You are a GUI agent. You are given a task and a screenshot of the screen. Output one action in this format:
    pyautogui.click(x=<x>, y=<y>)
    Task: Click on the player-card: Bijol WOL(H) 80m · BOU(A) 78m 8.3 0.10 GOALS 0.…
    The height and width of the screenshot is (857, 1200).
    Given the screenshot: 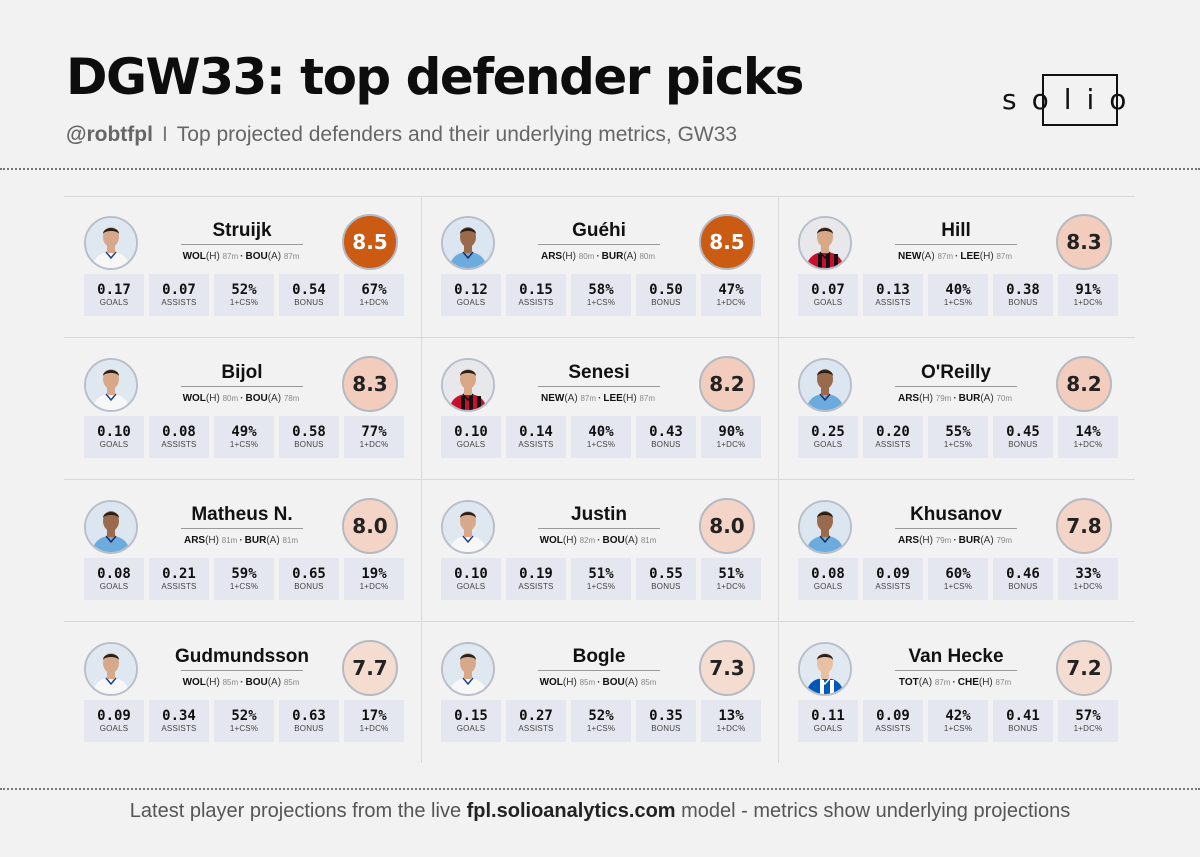 What is the action you would take?
    pyautogui.click(x=242, y=409)
    